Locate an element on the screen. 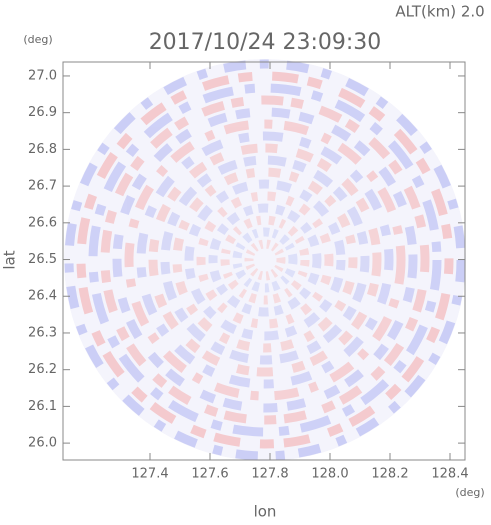 The height and width of the screenshot is (525, 491). y-tick-label: 26.9 is located at coordinates (42, 112).